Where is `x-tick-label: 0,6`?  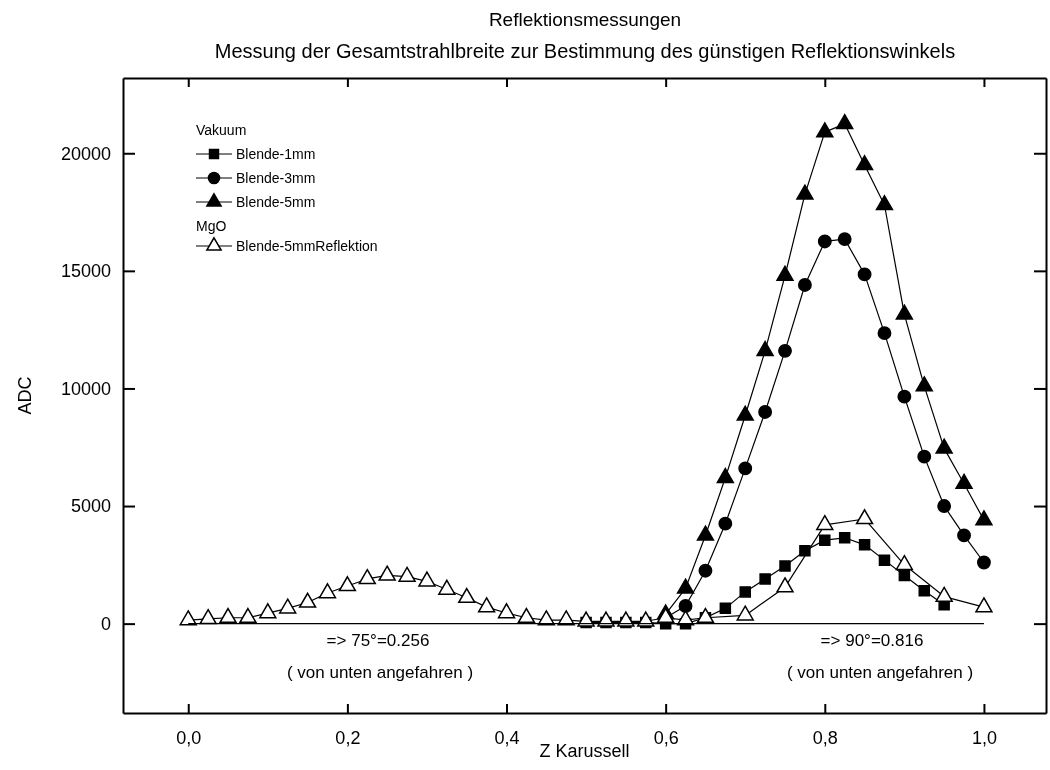
x-tick-label: 0,6 is located at coordinates (666, 737).